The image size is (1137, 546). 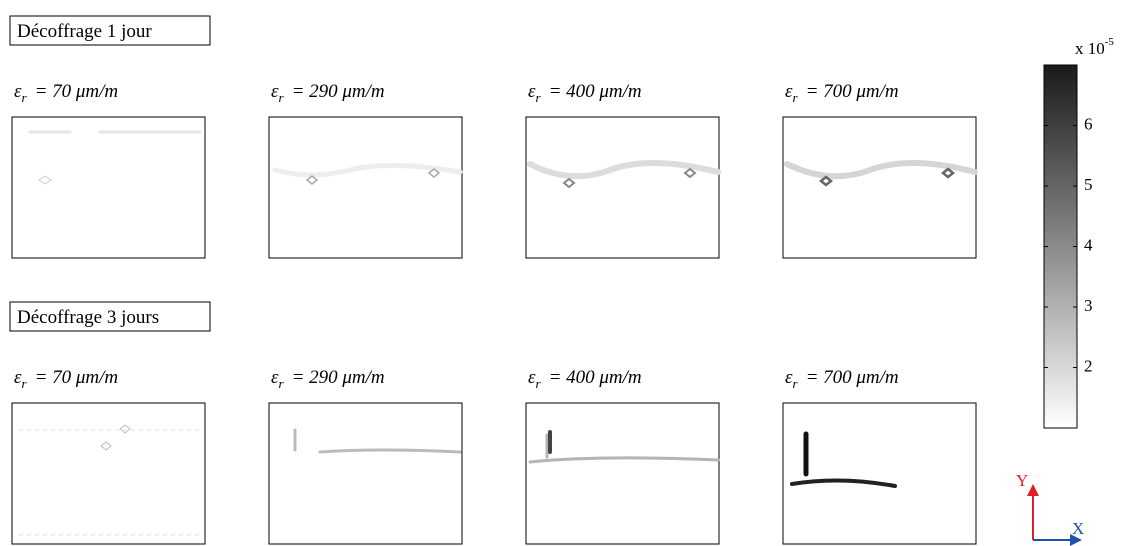 I want to click on colorbar, so click(x=1060, y=246).